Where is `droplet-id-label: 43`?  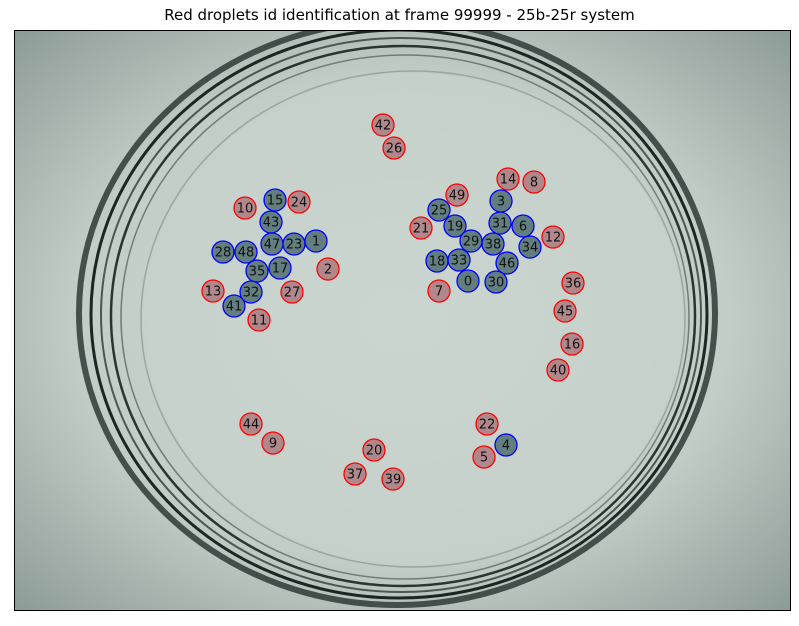 droplet-id-label: 43 is located at coordinates (271, 223).